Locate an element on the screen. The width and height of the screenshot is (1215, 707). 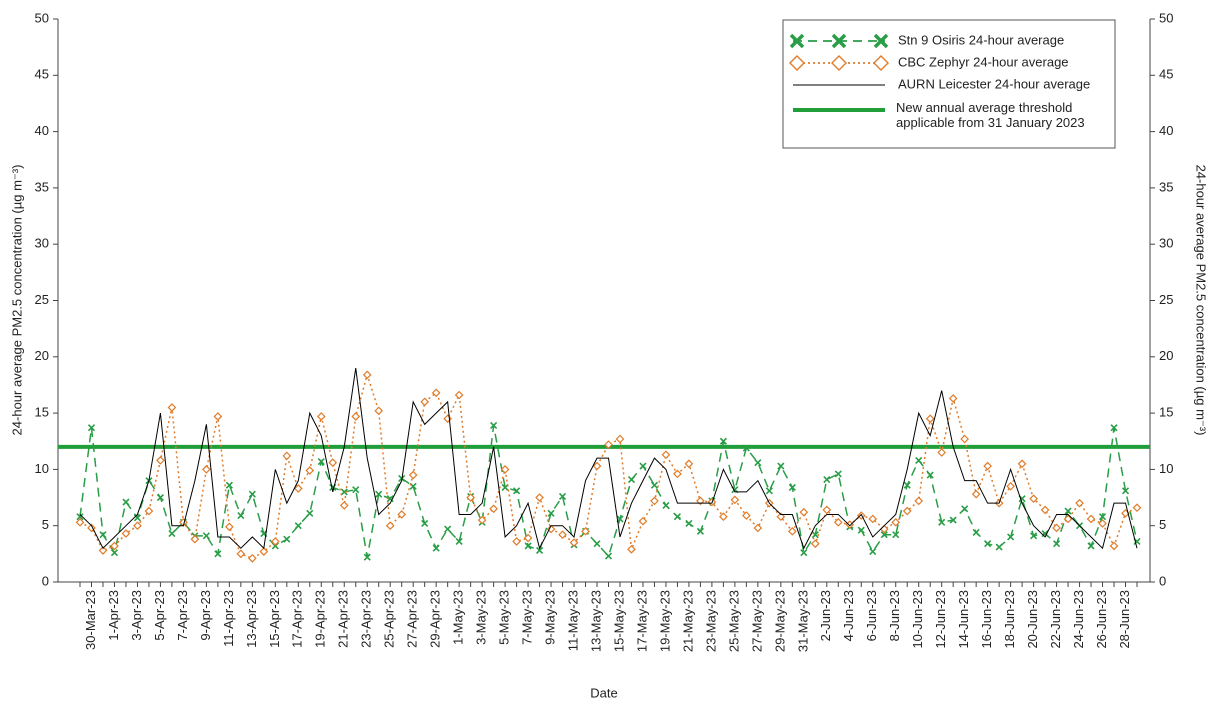
legend-marker is located at coordinates (797, 41).